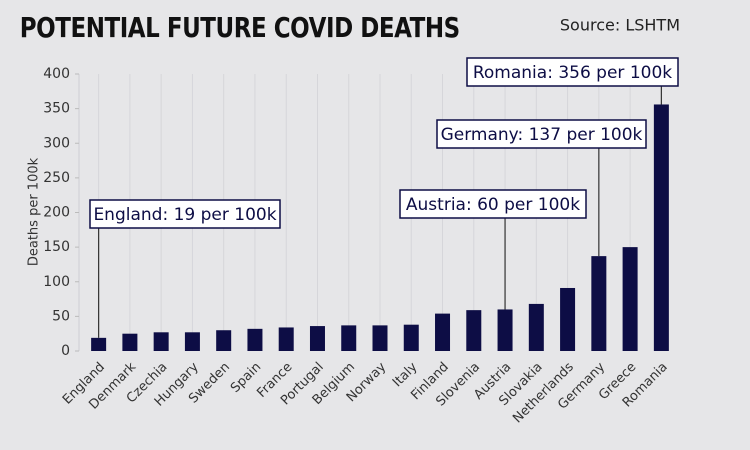 This screenshot has height=450, width=750. Describe the element at coordinates (56, 74) in the screenshot. I see `y-tick-label: 400` at that location.